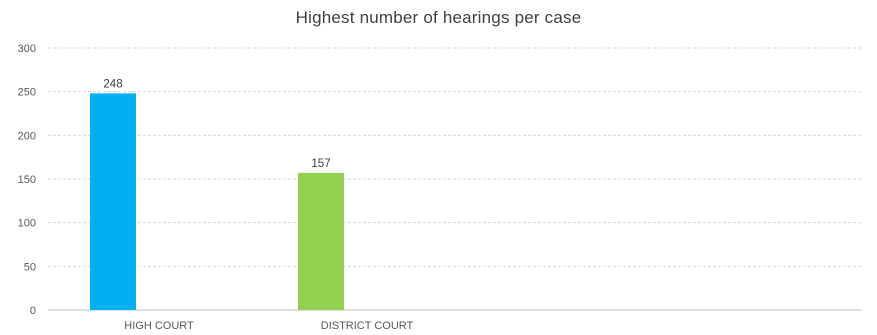  Describe the element at coordinates (320, 164) in the screenshot. I see `data-label: 157` at that location.